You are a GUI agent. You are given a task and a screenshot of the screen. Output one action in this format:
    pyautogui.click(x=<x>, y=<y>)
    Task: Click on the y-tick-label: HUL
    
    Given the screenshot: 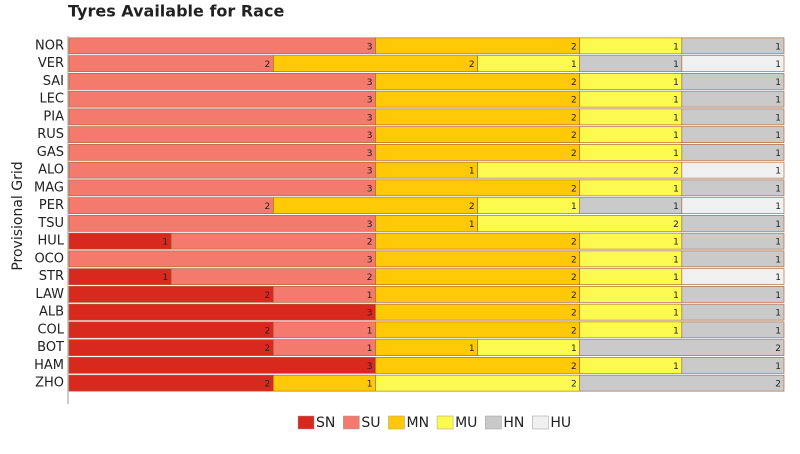 What is the action you would take?
    pyautogui.click(x=50, y=241)
    